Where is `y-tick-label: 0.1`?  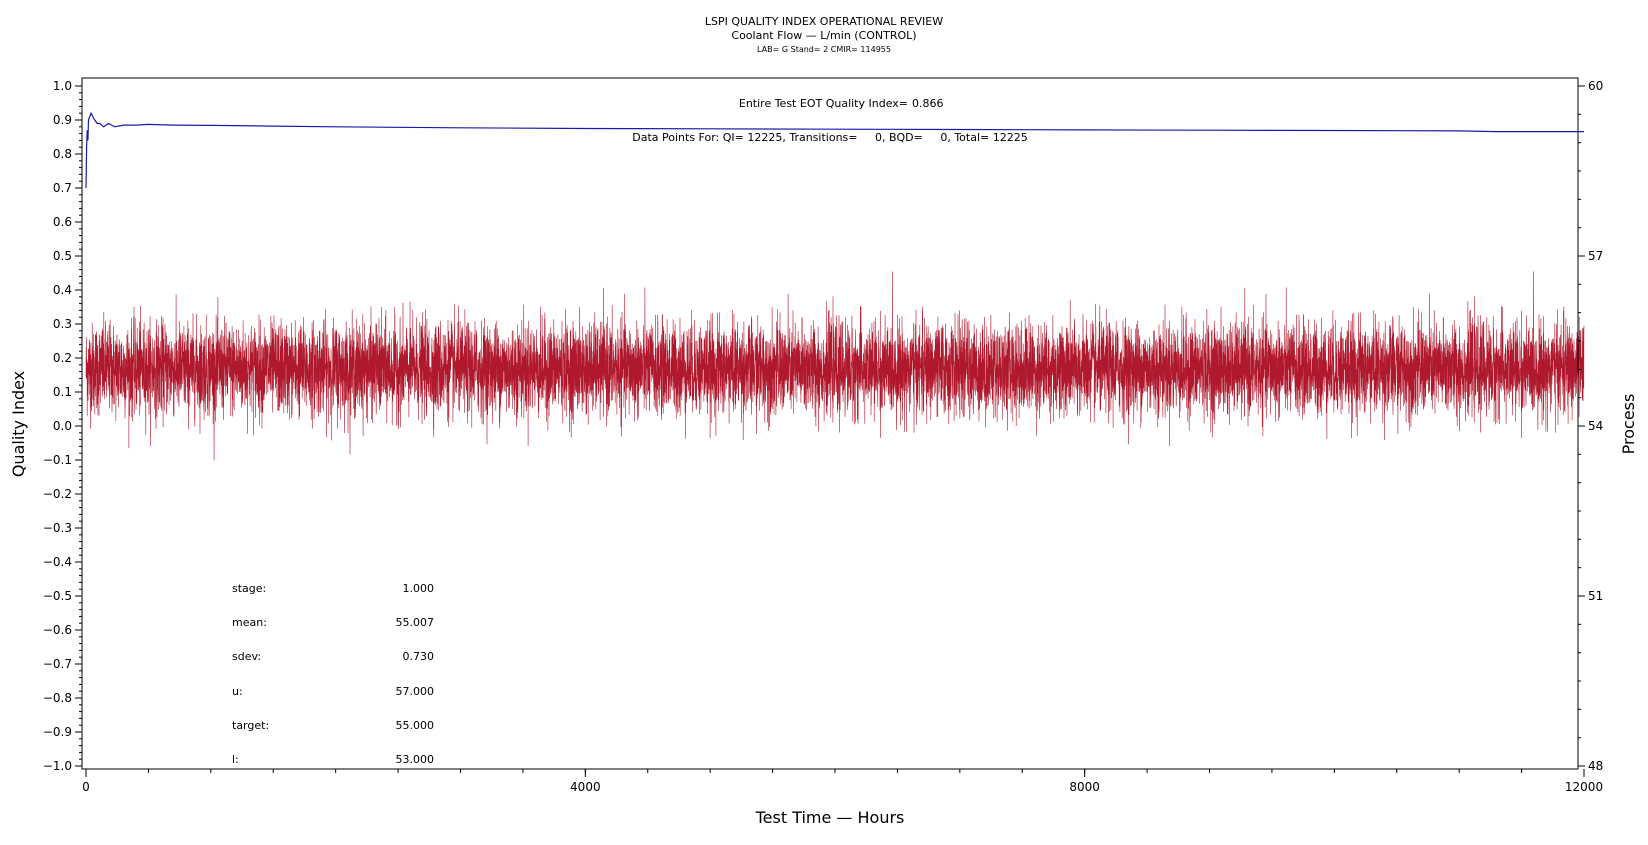 y-tick-label: 0.1 is located at coordinates (62, 392).